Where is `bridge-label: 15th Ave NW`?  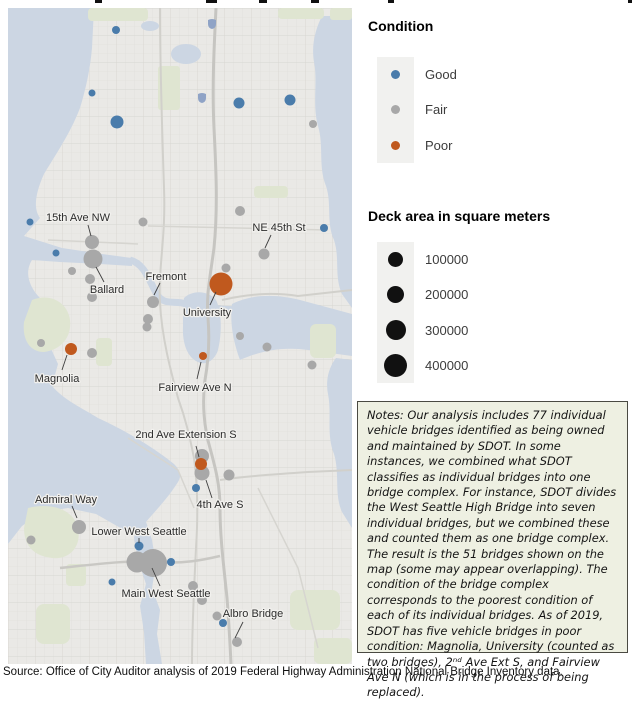 bridge-label: 15th Ave NW is located at coordinates (78, 218).